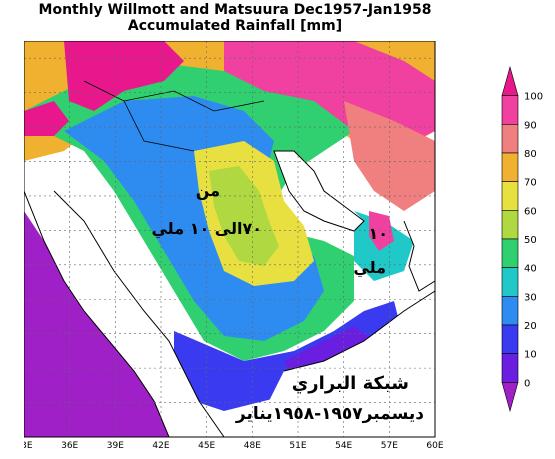  What do you see at coordinates (530, 240) in the screenshot?
I see `colorbar-tick-label: 50` at bounding box center [530, 240].